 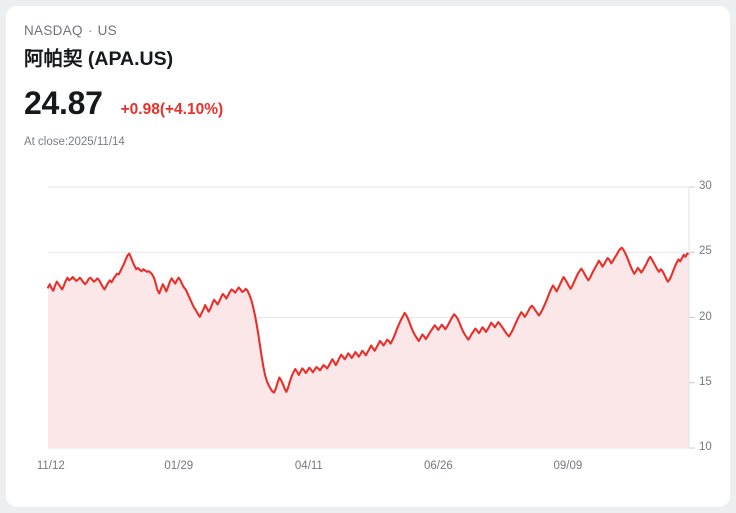 I want to click on y-axis-label: 20, so click(x=705, y=316).